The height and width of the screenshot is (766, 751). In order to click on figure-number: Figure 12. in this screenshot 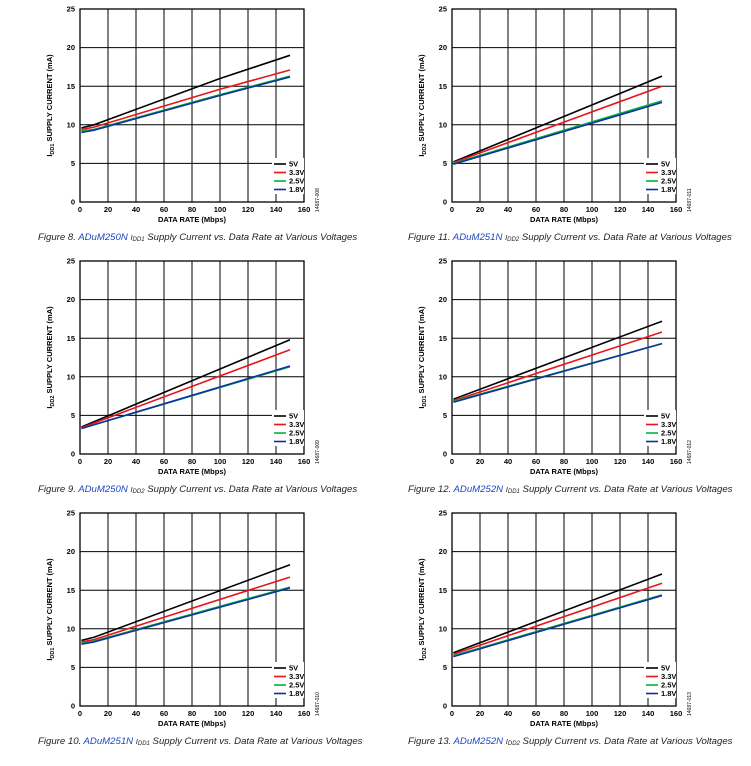, I will do `click(430, 489)`.